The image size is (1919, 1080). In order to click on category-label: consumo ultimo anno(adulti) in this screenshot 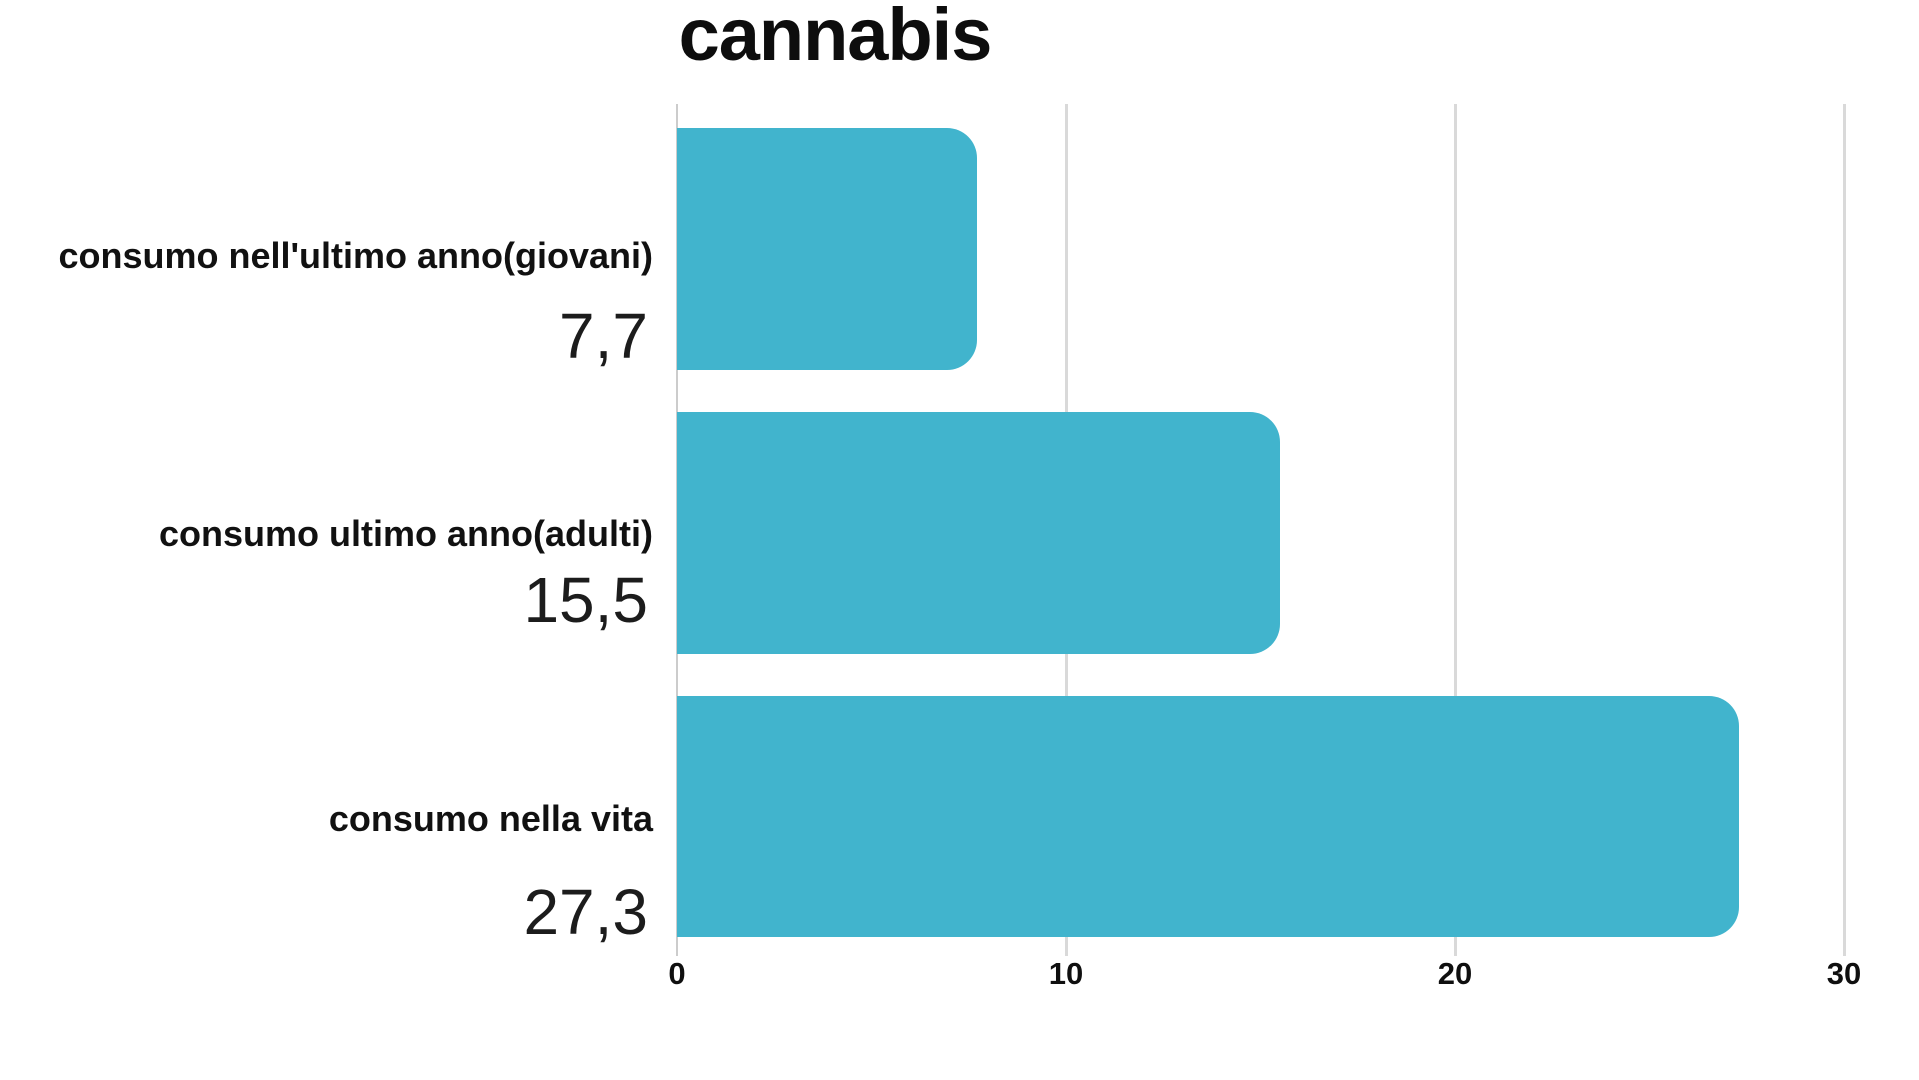, I will do `click(406, 533)`.